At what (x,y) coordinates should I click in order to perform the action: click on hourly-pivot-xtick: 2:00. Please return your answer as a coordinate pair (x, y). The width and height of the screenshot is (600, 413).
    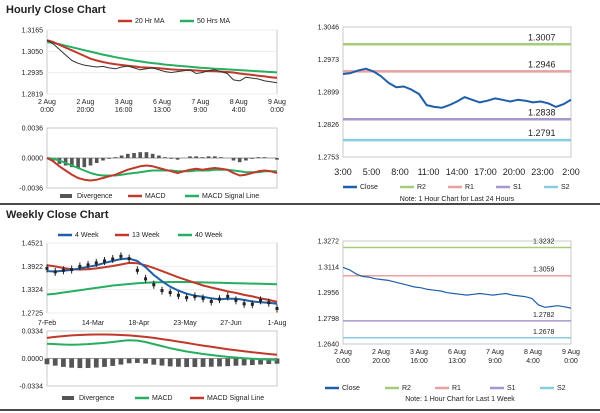
    Looking at the image, I should click on (571, 172).